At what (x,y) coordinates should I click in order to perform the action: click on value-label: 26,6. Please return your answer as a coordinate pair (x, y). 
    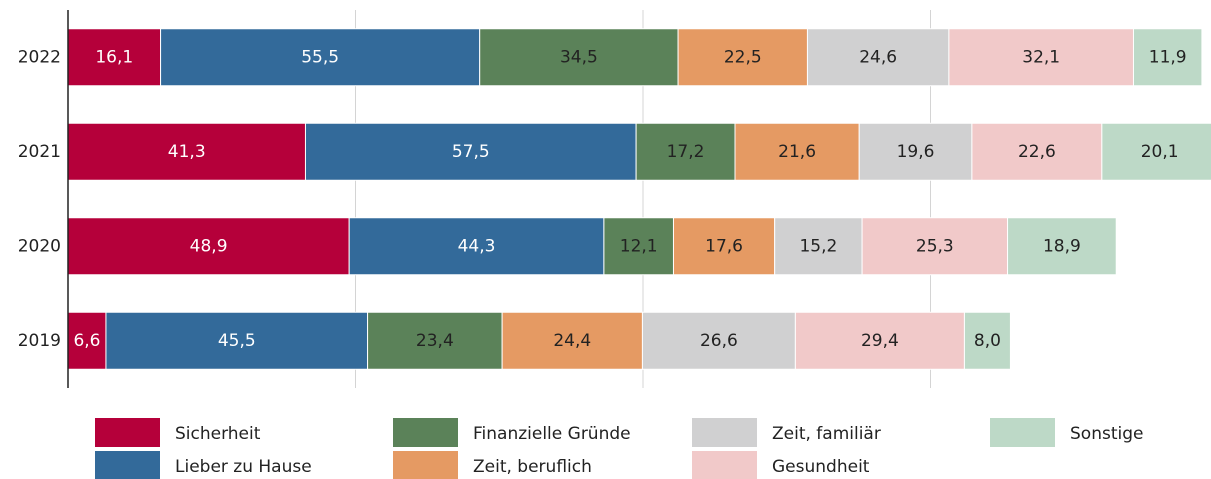
    Looking at the image, I should click on (719, 341).